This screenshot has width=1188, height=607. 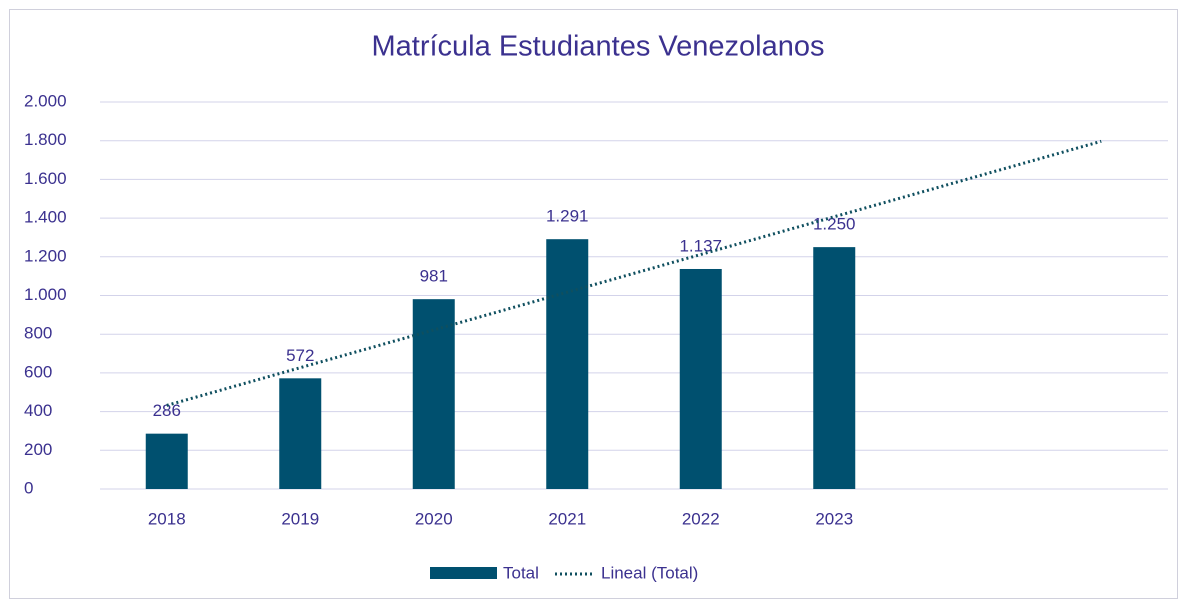 I want to click on x-tick-label: 2021, so click(x=567, y=518).